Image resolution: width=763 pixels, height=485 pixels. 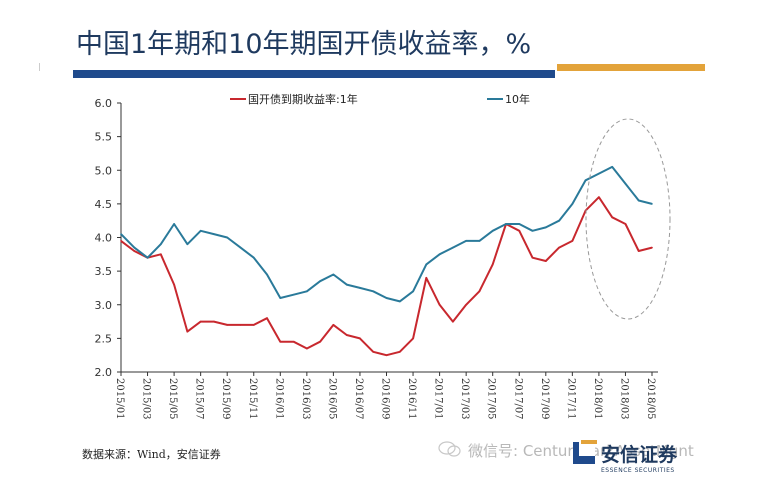 What do you see at coordinates (146, 399) in the screenshot?
I see `x-tick-label: 2015/03` at bounding box center [146, 399].